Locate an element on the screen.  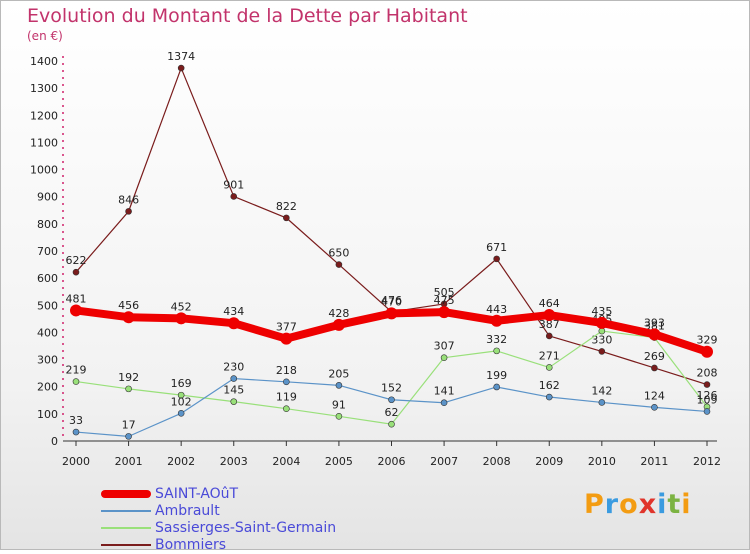
data-label-bommiers: 650 is located at coordinates (338, 253).